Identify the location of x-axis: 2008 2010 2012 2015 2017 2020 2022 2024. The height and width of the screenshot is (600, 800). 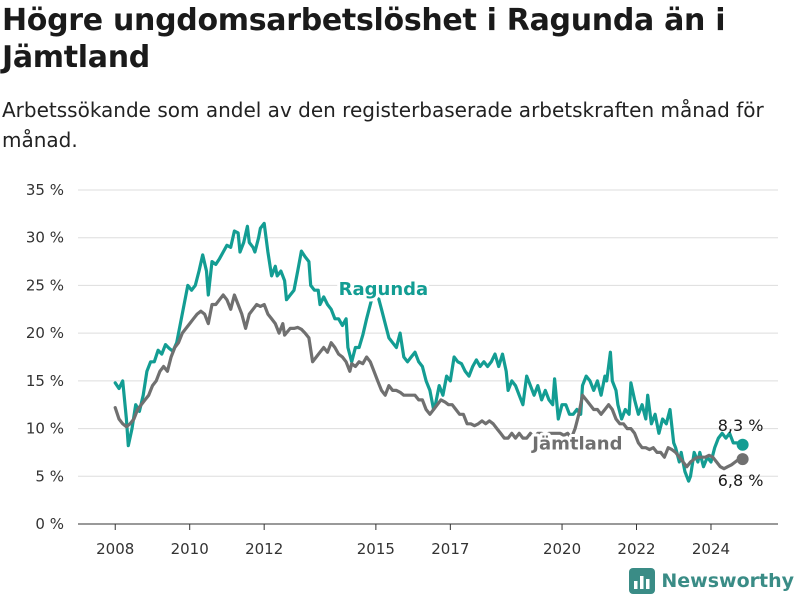
(413, 541).